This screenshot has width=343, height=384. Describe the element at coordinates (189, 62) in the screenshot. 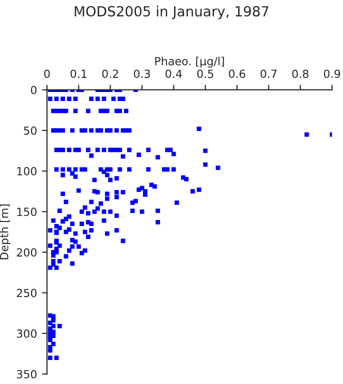

I see `x-axis-title: Phaeo. [µg/l]` at that location.